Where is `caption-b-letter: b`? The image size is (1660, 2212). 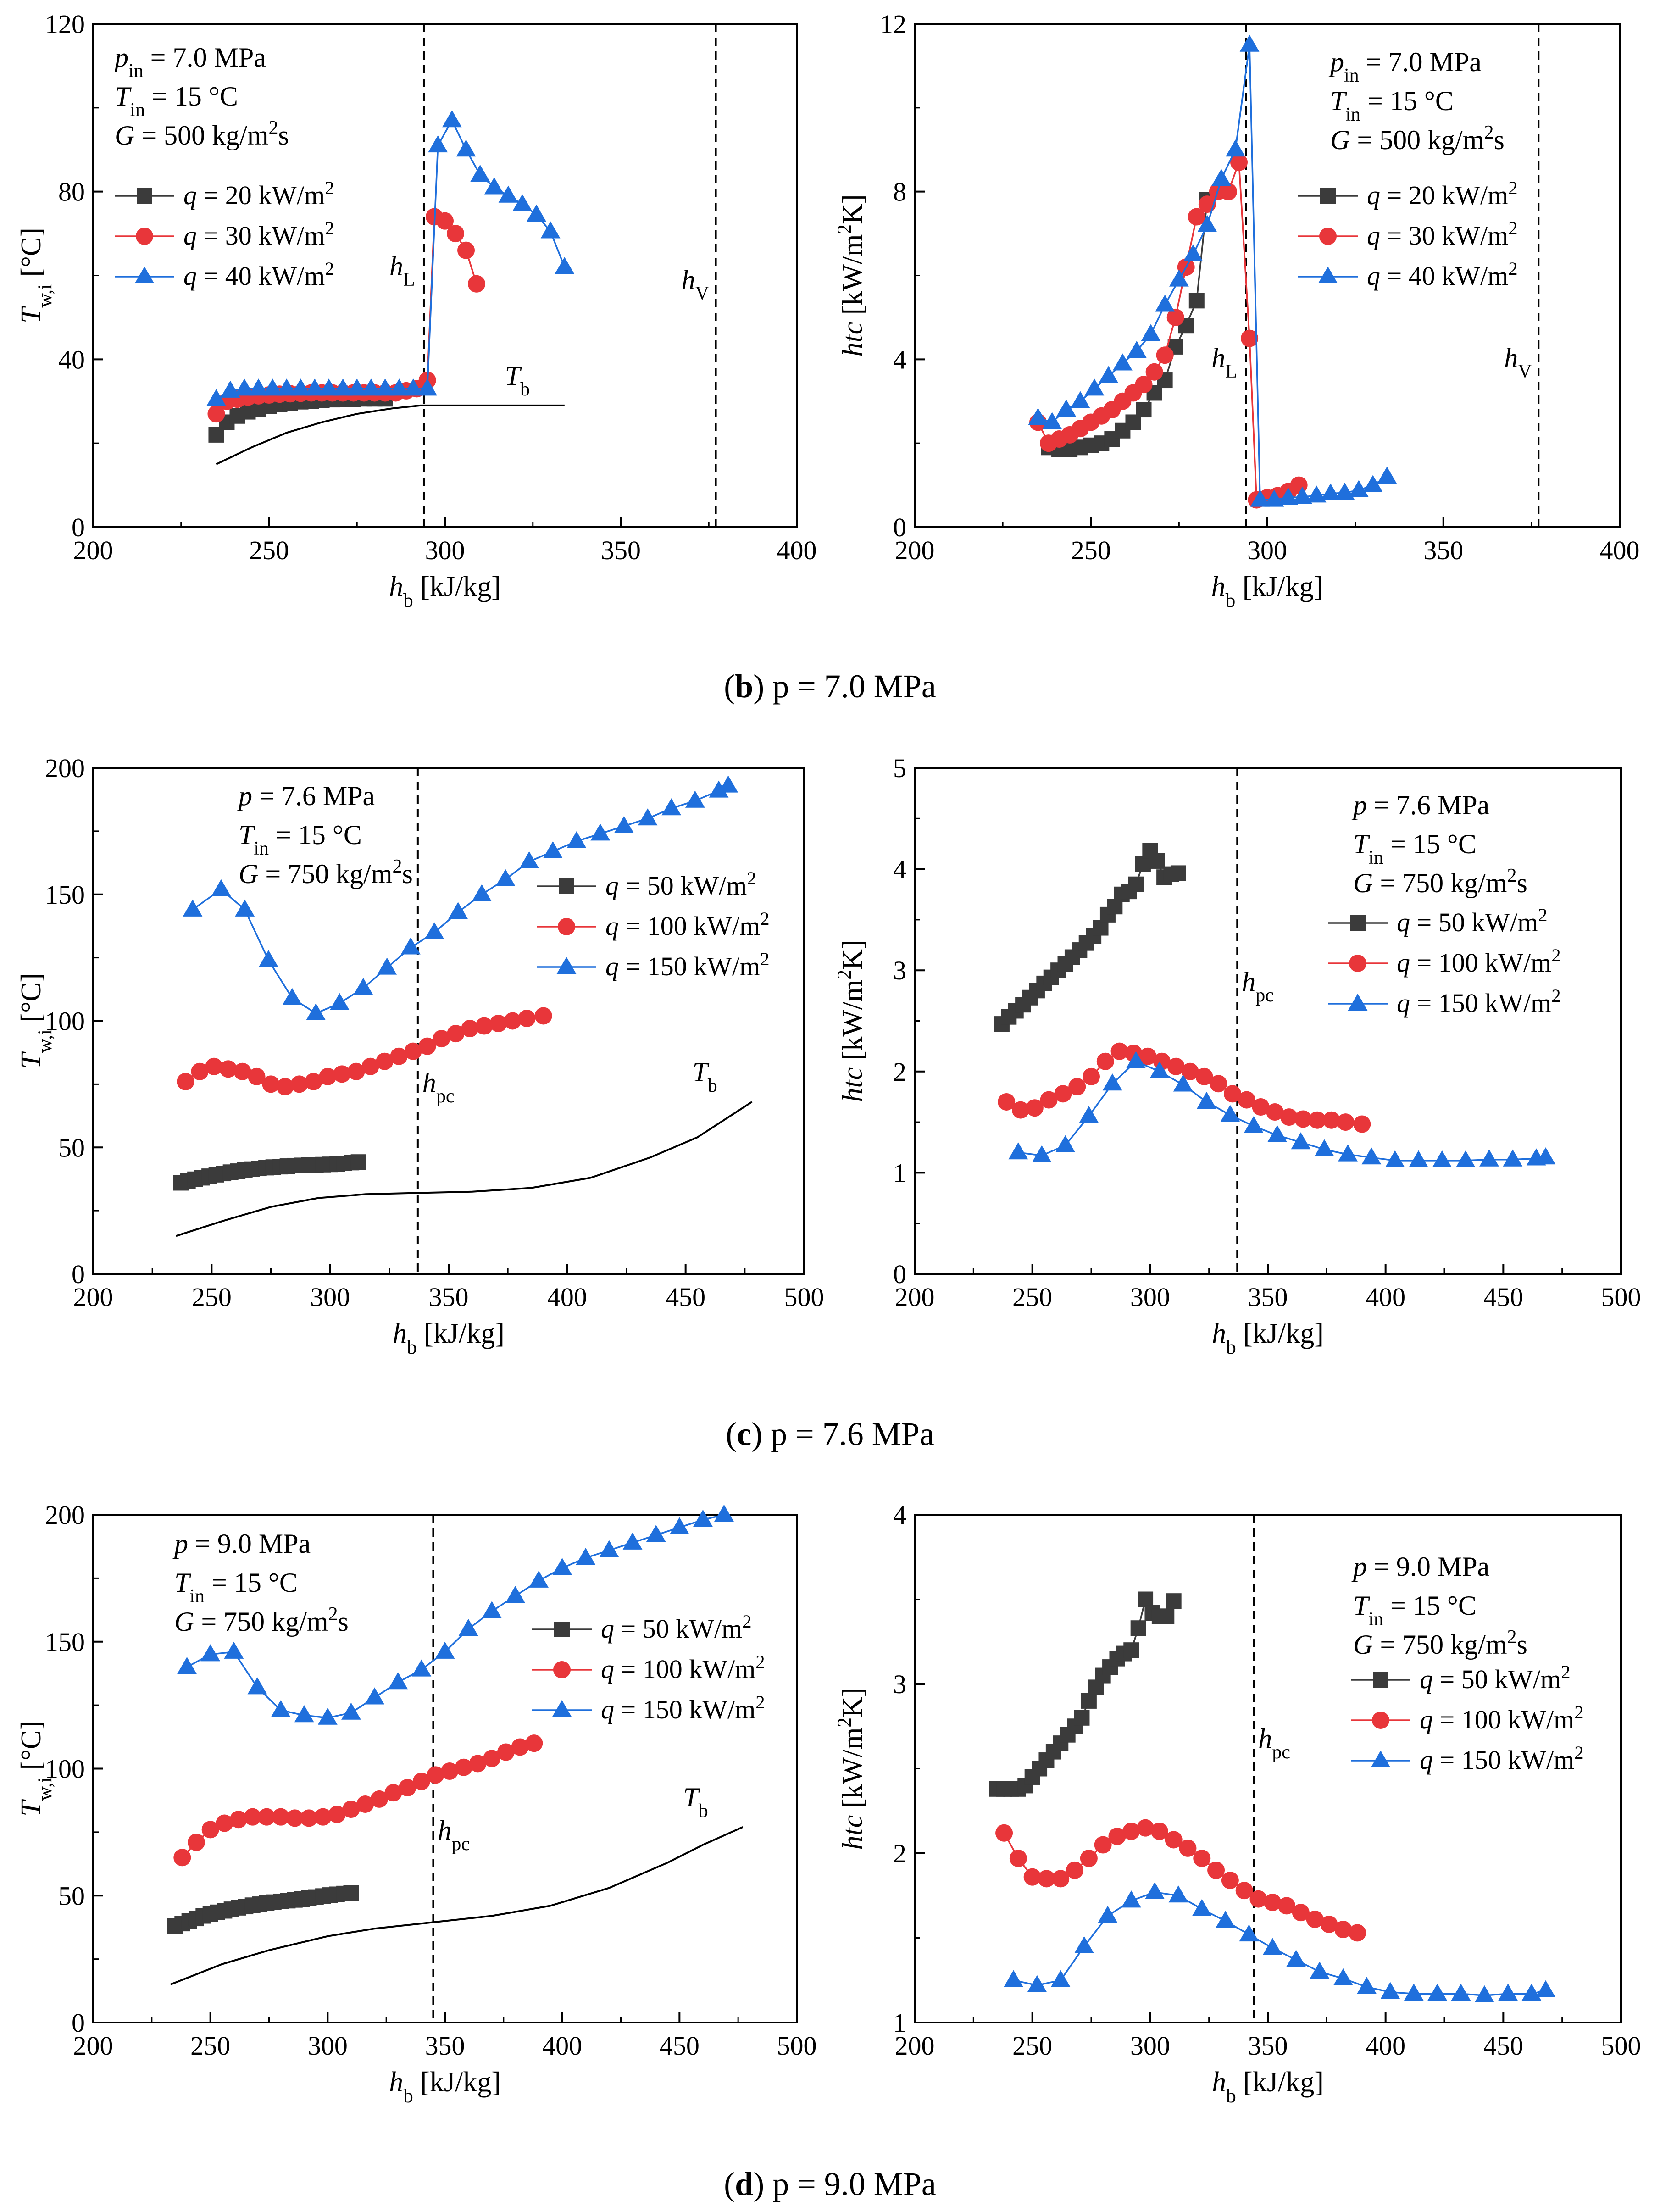
caption-b-letter: b is located at coordinates (744, 686).